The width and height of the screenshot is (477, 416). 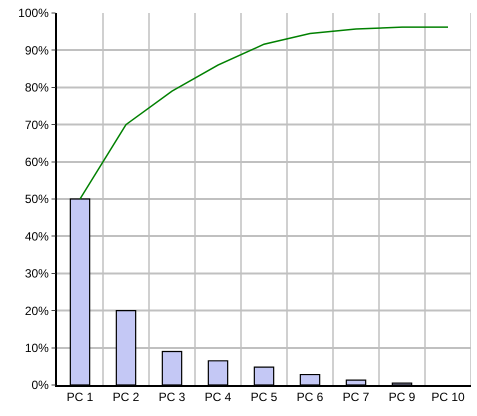 I want to click on x-tick-label: PC 2, so click(x=126, y=397).